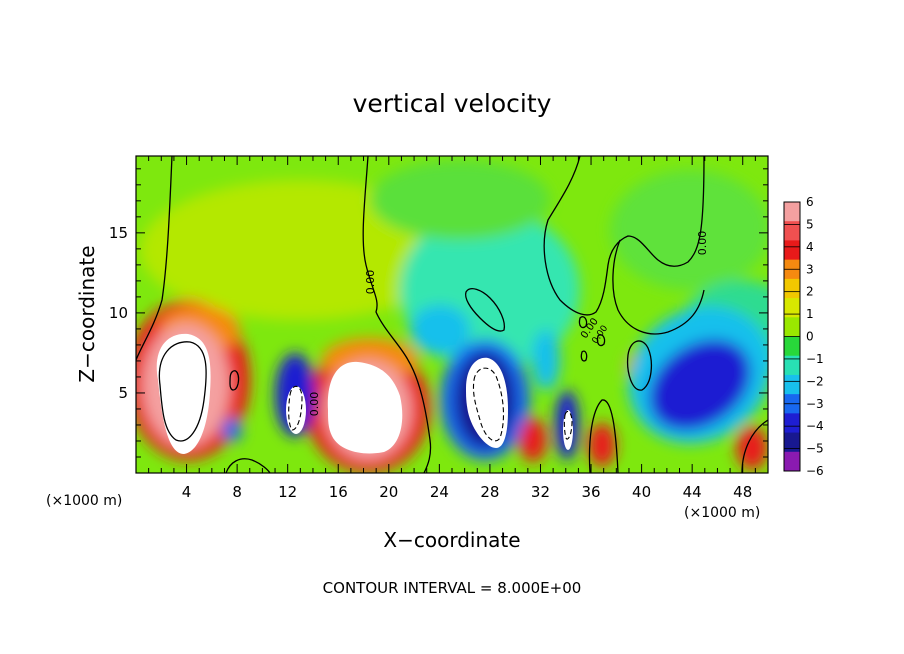 The height and width of the screenshot is (654, 904). Describe the element at coordinates (452, 588) in the screenshot. I see `contour-interval-footer: CONTOUR INTERVAL = 8.000E+00` at that location.